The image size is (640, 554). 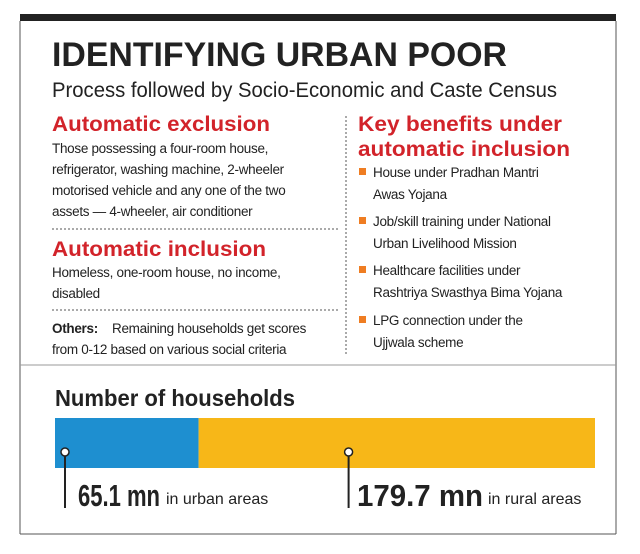 What do you see at coordinates (217, 499) in the screenshot?
I see `value-caption: in urban areas` at bounding box center [217, 499].